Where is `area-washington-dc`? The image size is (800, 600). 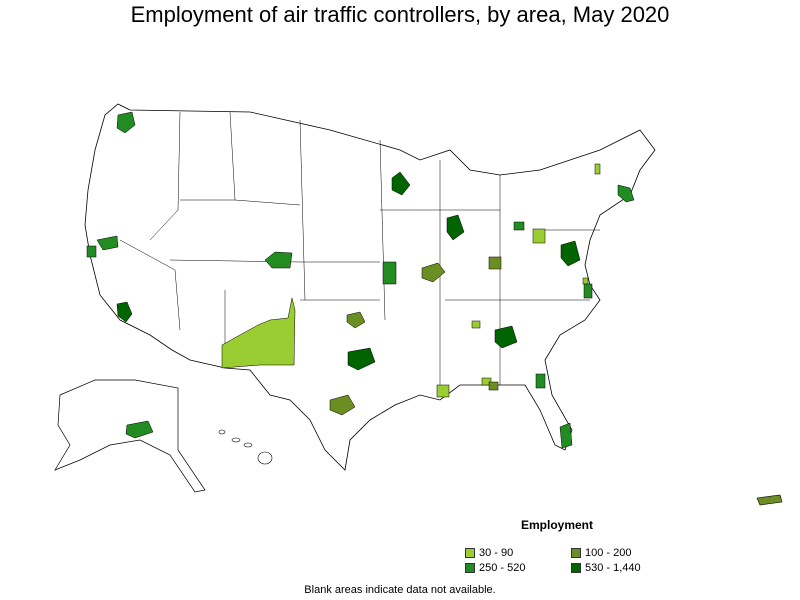
area-washington-dc is located at coordinates (570, 253).